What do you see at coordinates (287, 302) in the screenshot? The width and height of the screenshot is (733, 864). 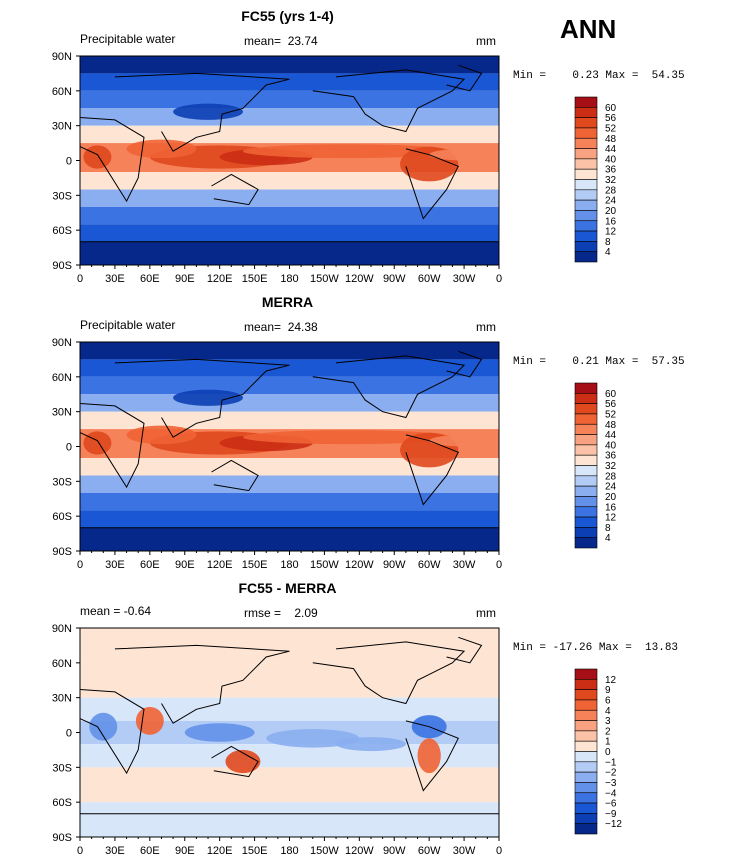 I see `panel-title: MERRA` at bounding box center [287, 302].